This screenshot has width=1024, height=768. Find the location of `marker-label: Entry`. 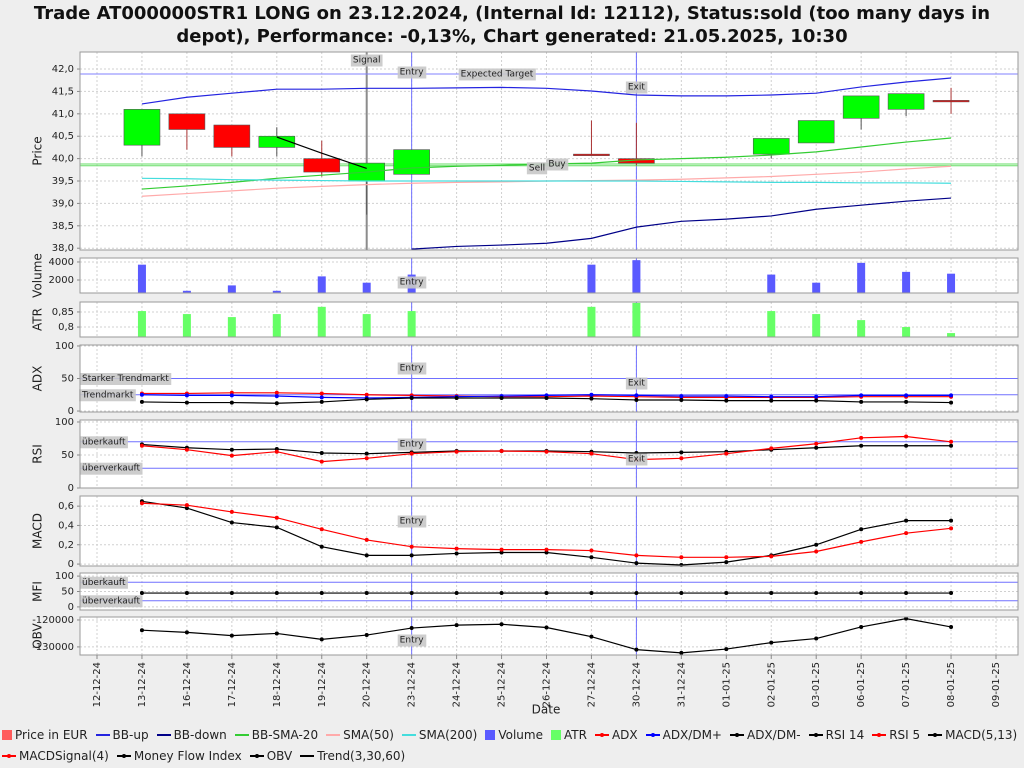

marker-label: Entry is located at coordinates (412, 73).